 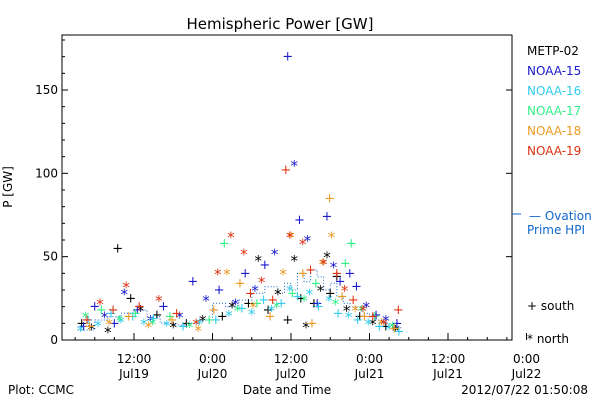 I want to click on y-tick-label: 50, so click(x=50, y=257).